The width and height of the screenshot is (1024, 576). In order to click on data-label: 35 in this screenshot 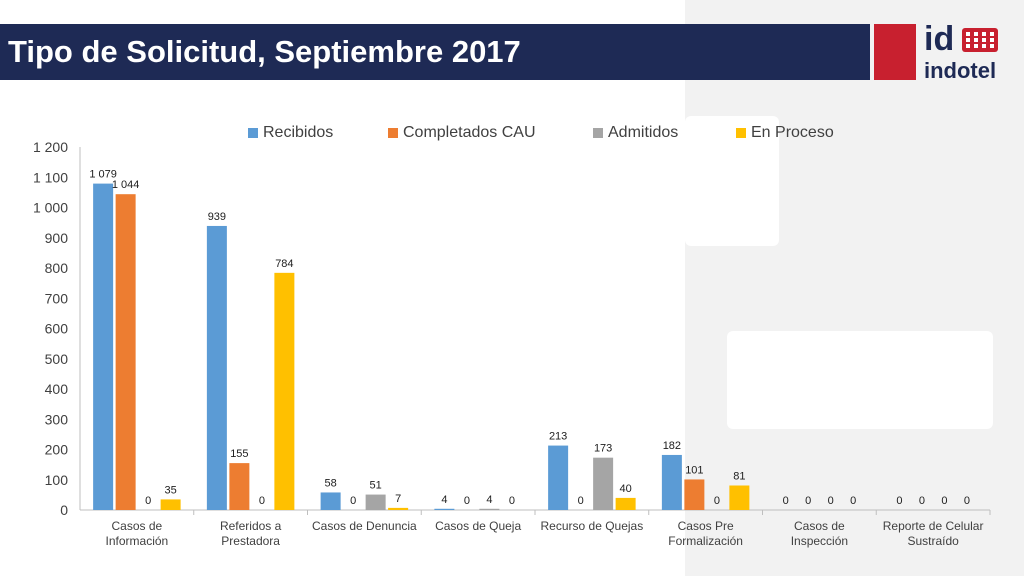, I will do `click(171, 490)`.